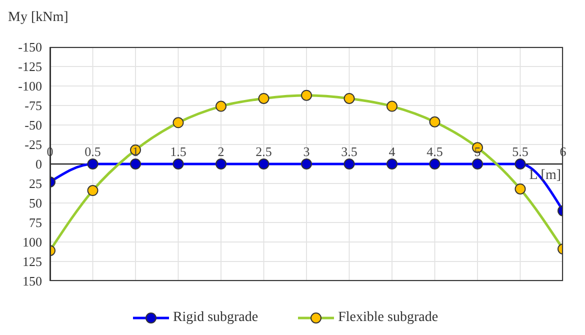  Describe the element at coordinates (30, 47) in the screenshot. I see `y-tick-label: -150` at that location.